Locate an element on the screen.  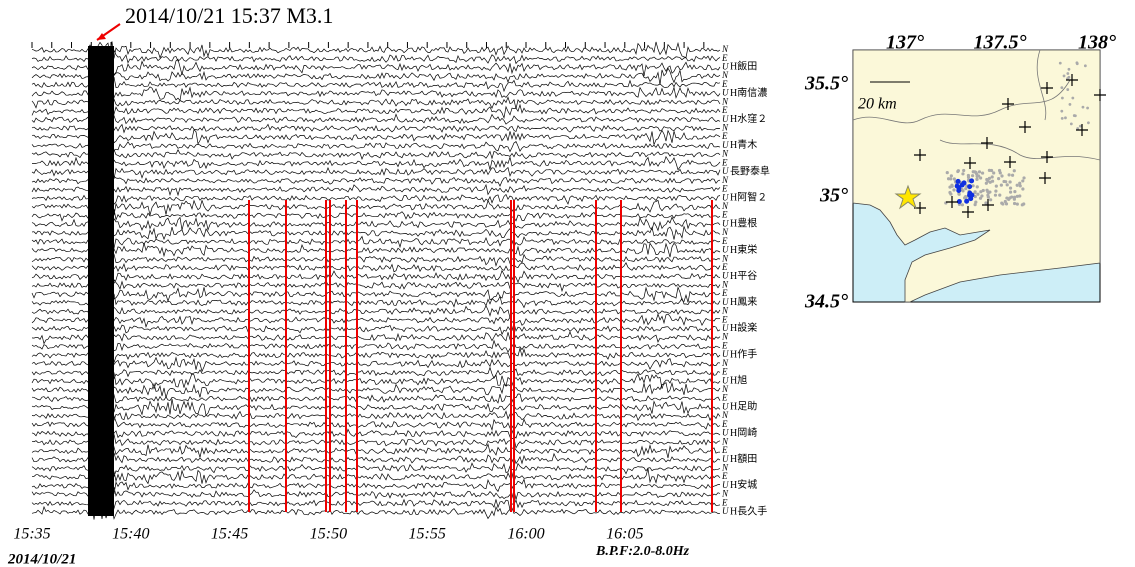
arrow-head is located at coordinates (101, 36).